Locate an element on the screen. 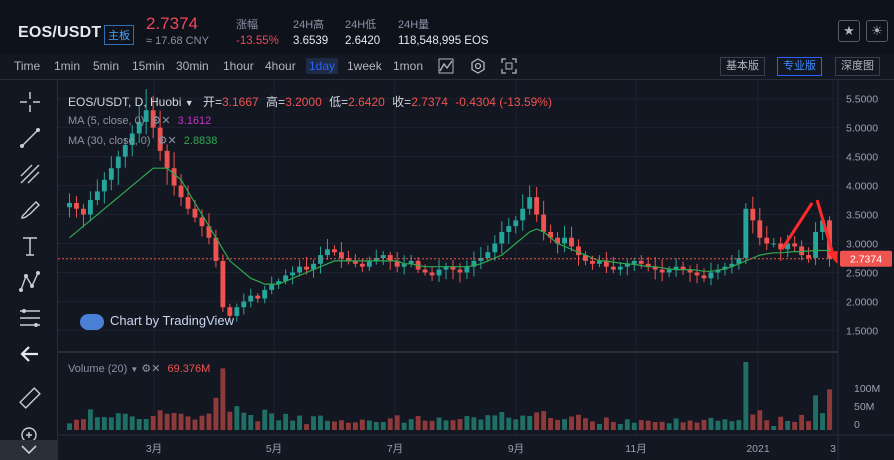  ma-settings-icon: ⚙ is located at coordinates (156, 121).